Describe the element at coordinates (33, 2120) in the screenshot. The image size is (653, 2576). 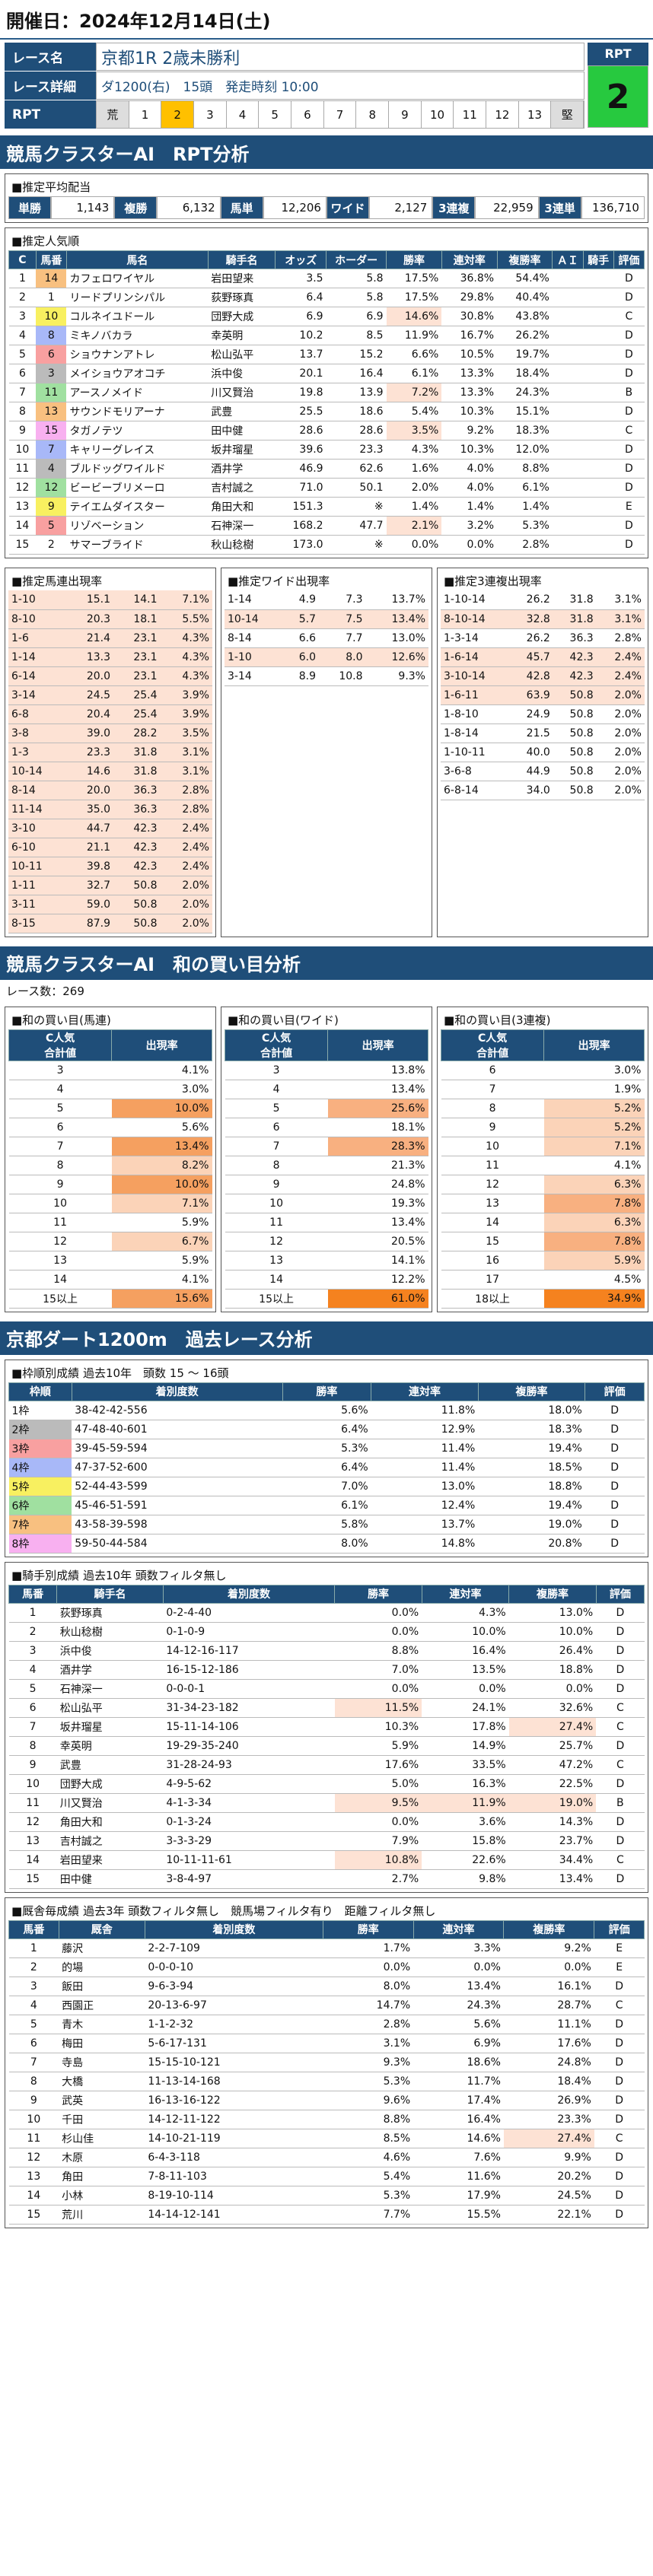
I see `table-cell: 10` at that location.